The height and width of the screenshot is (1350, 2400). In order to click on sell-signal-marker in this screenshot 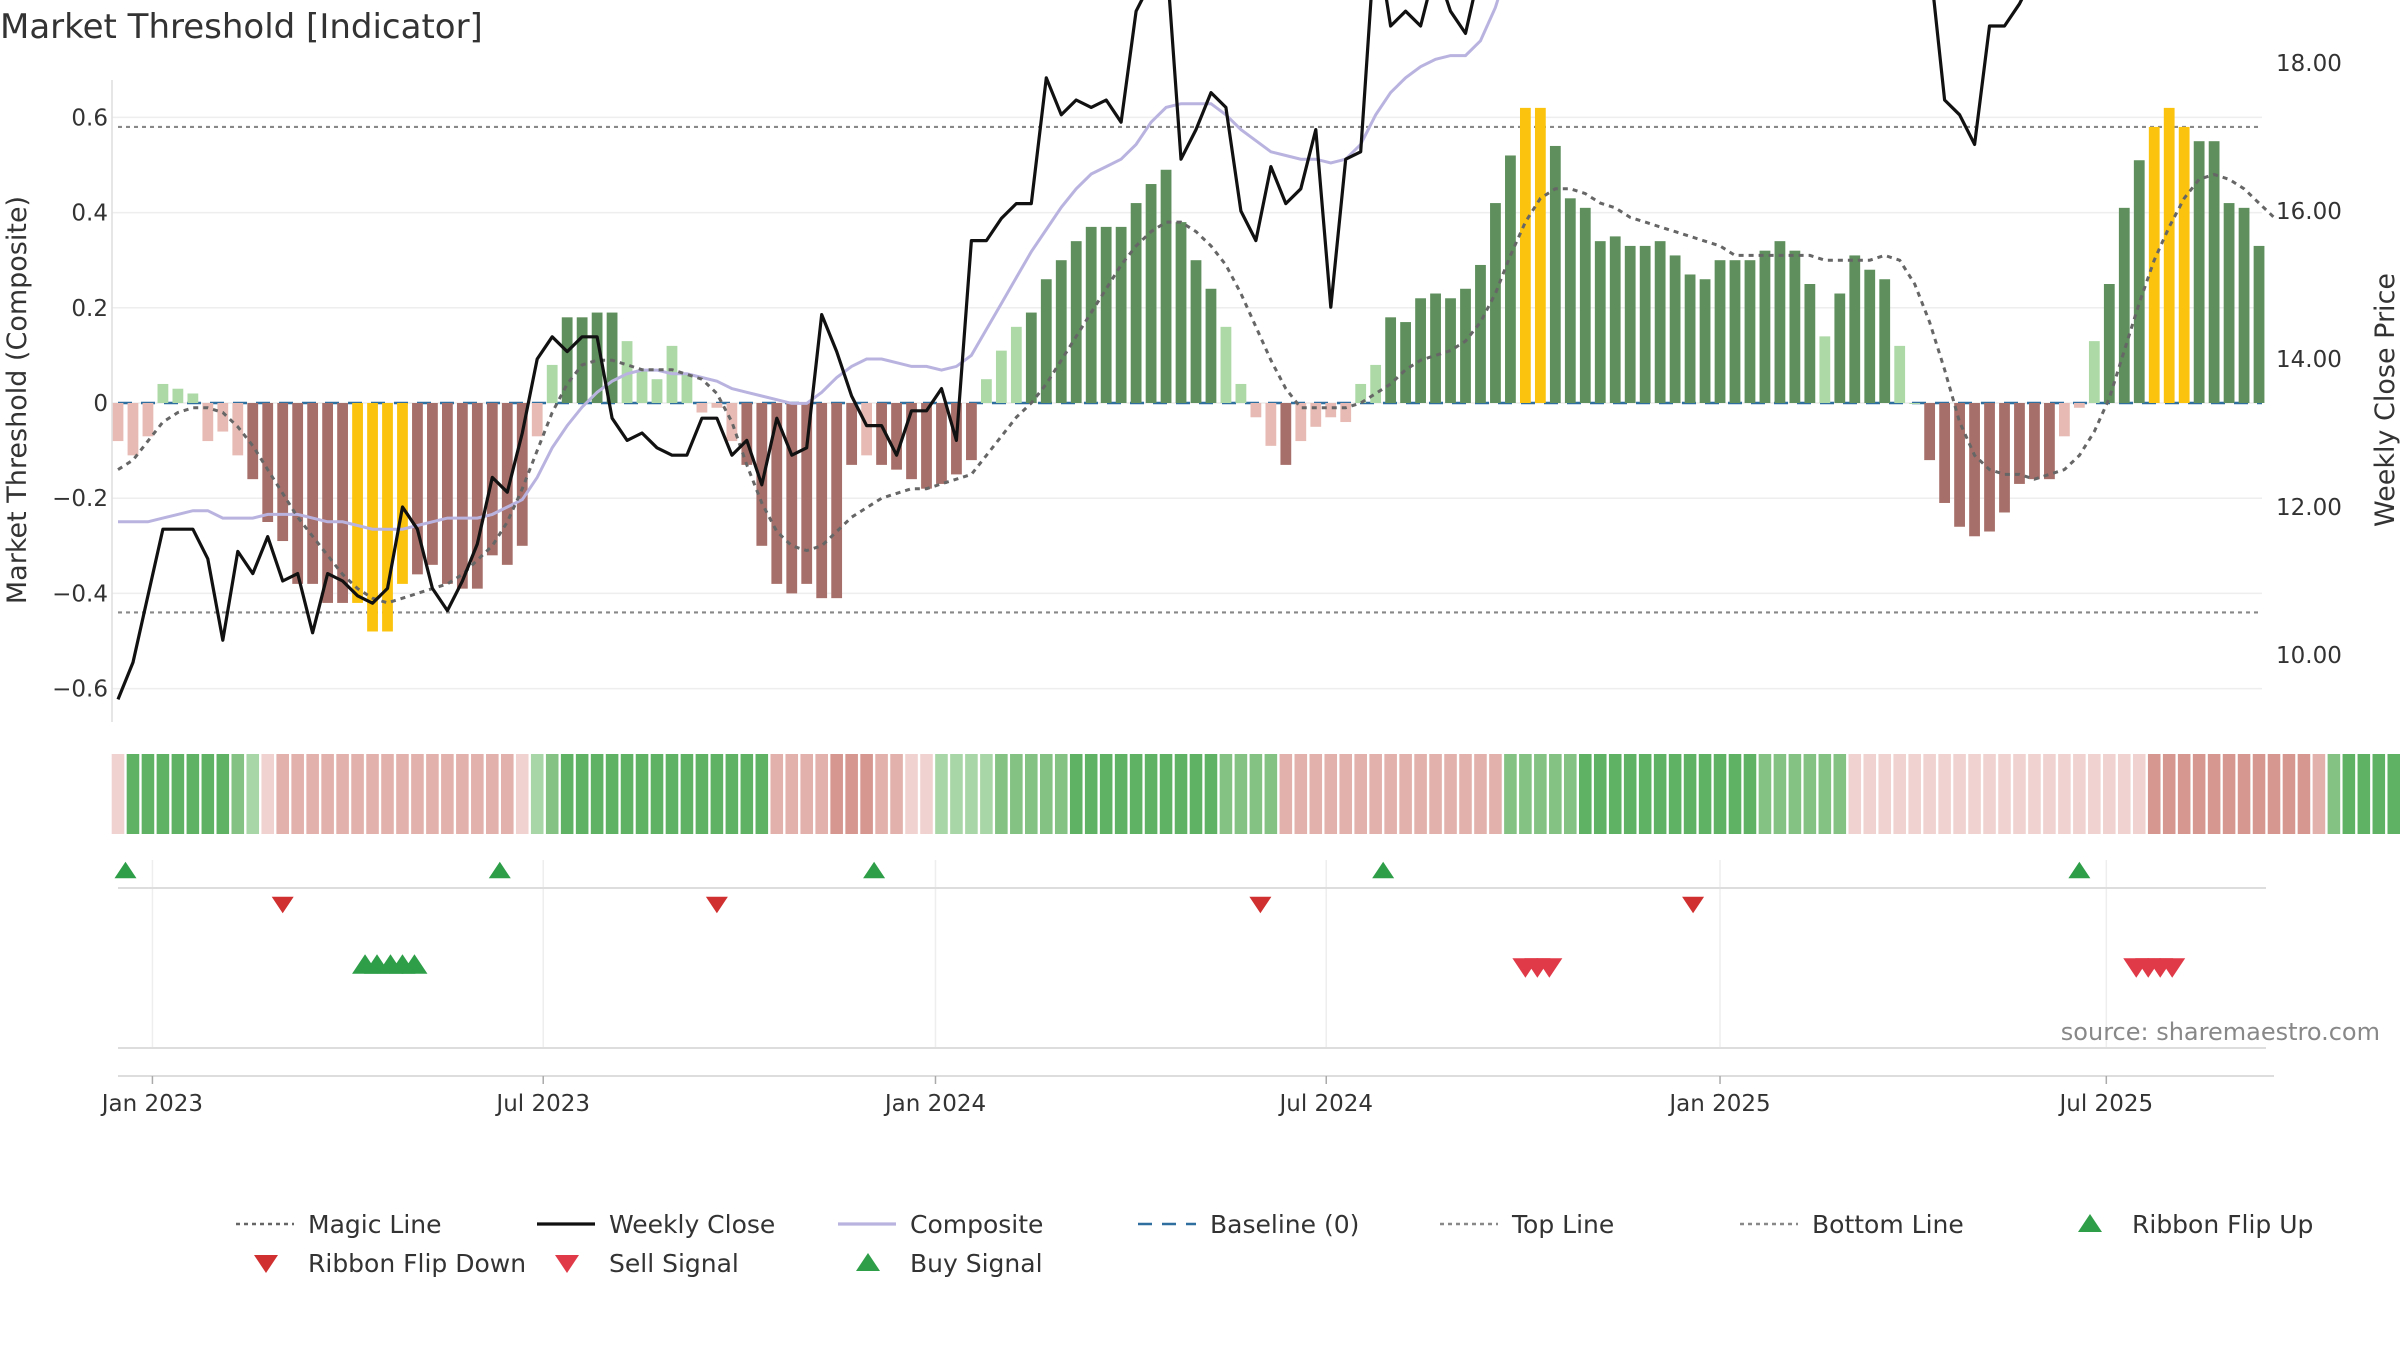, I will do `click(1549, 968)`.